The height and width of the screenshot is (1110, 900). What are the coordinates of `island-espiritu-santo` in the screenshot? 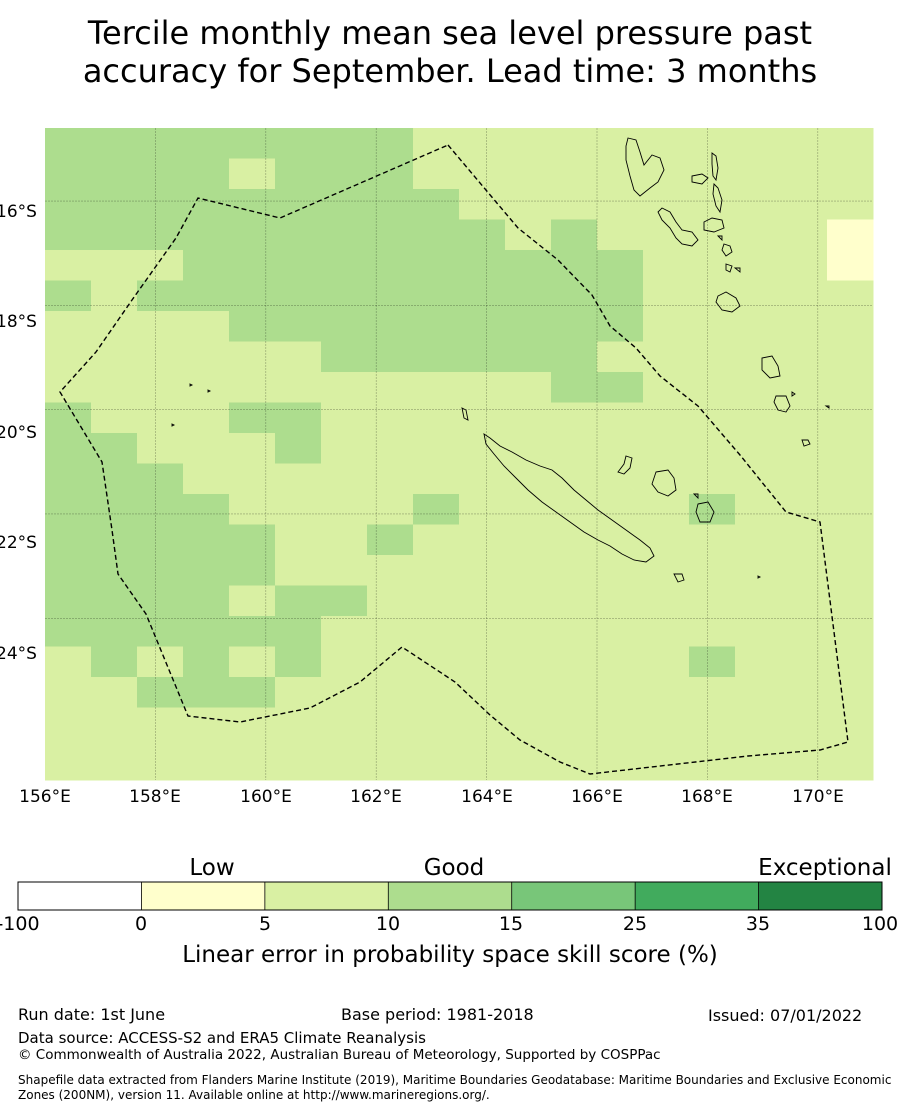 It's located at (645, 167).